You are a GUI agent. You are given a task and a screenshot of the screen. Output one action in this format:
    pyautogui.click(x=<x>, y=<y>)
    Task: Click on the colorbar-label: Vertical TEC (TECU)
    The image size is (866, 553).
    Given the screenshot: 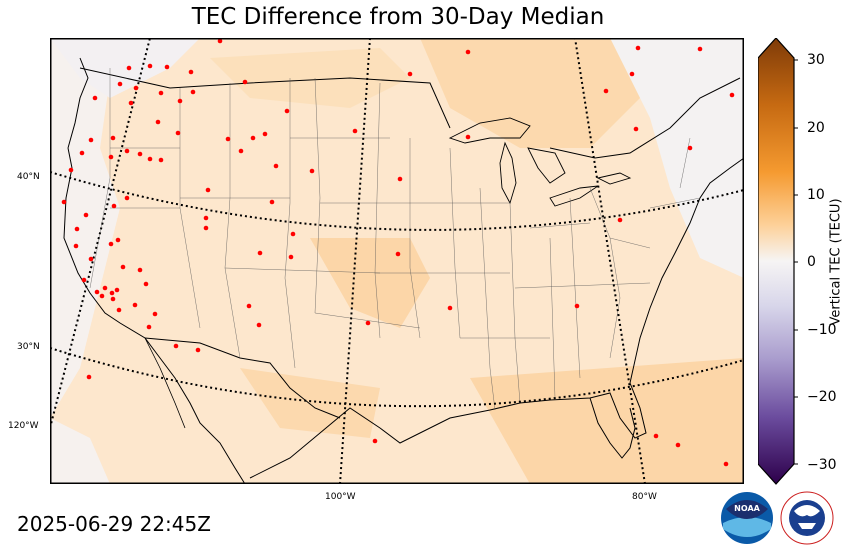 What is the action you would take?
    pyautogui.click(x=836, y=262)
    